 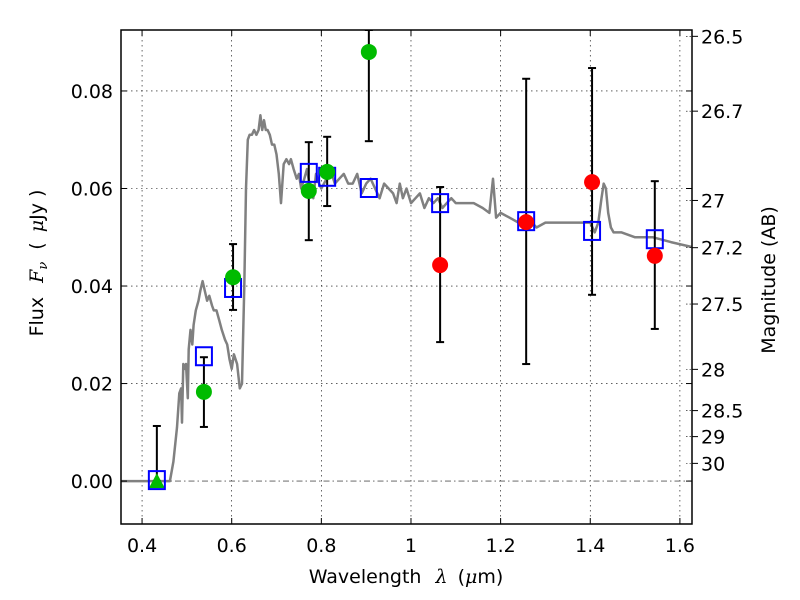 I want to click on y-axis-label-unit-mu: μ, so click(x=37, y=226).